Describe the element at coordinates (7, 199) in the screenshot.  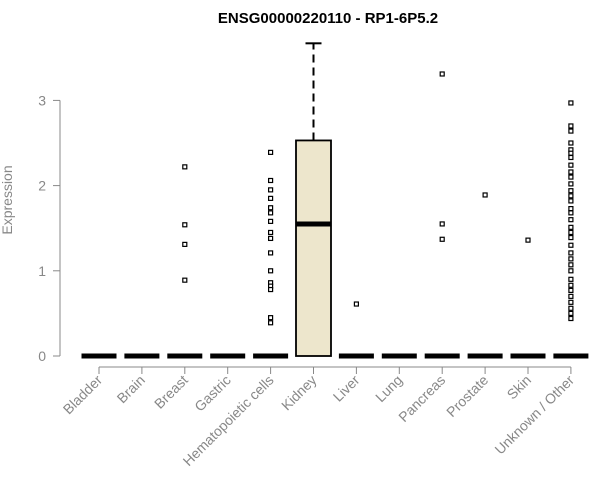
I see `y-axis-label: Expression` at that location.